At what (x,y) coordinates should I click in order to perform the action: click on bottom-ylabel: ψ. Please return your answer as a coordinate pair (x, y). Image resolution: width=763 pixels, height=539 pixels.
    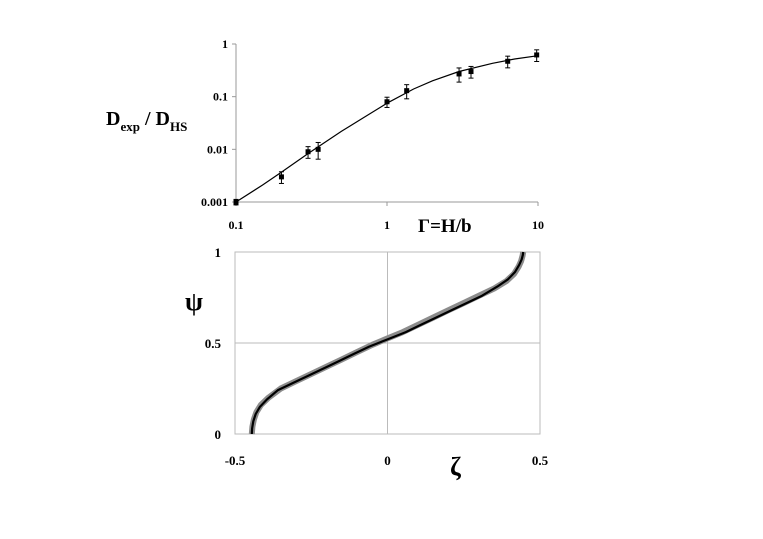
    Looking at the image, I should click on (194, 301).